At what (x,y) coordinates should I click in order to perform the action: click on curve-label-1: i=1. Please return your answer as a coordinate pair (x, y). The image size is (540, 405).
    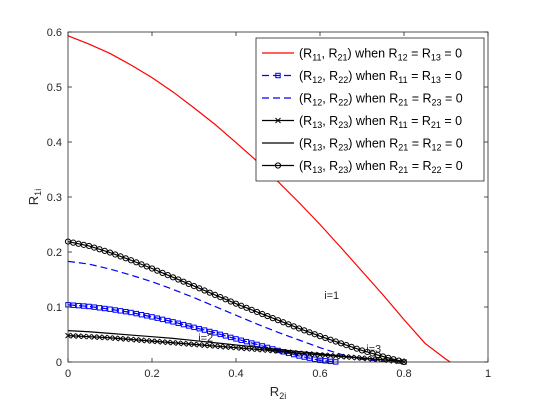
    Looking at the image, I should click on (331, 296).